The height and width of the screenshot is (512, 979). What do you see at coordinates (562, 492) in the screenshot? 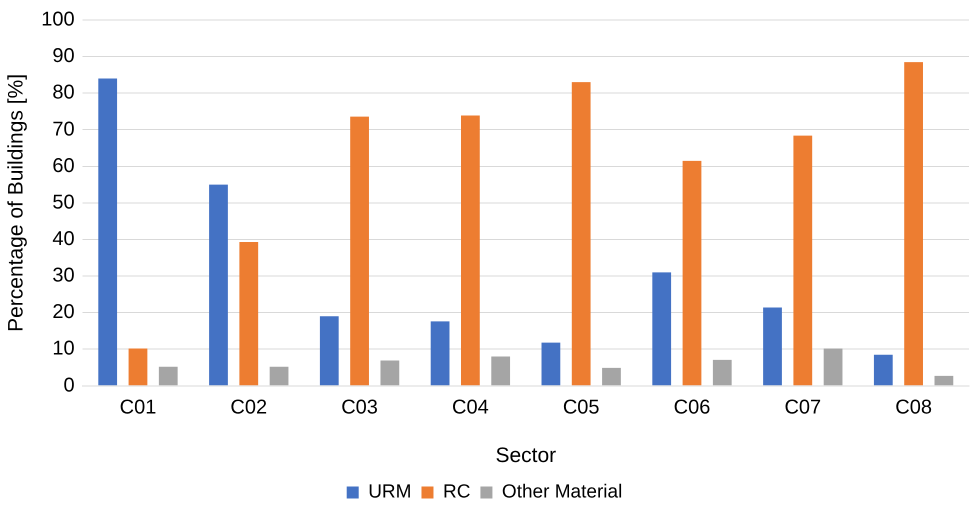
I see `legend-label: Other Material` at bounding box center [562, 492].